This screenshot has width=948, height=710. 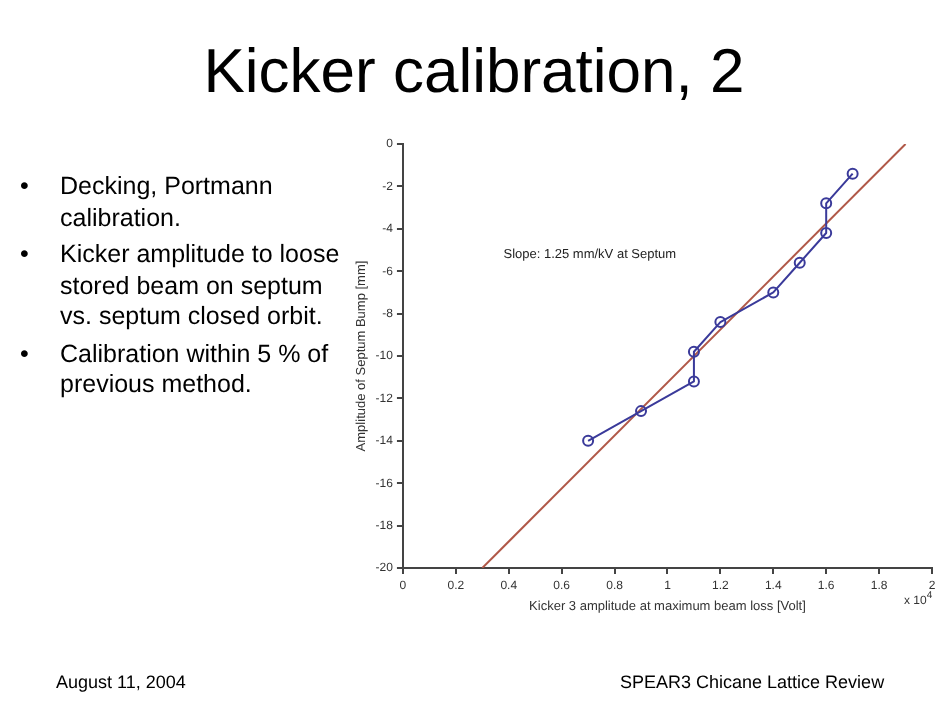 I want to click on text: • Calibration within 5 % of previous method., so click(x=175, y=370).